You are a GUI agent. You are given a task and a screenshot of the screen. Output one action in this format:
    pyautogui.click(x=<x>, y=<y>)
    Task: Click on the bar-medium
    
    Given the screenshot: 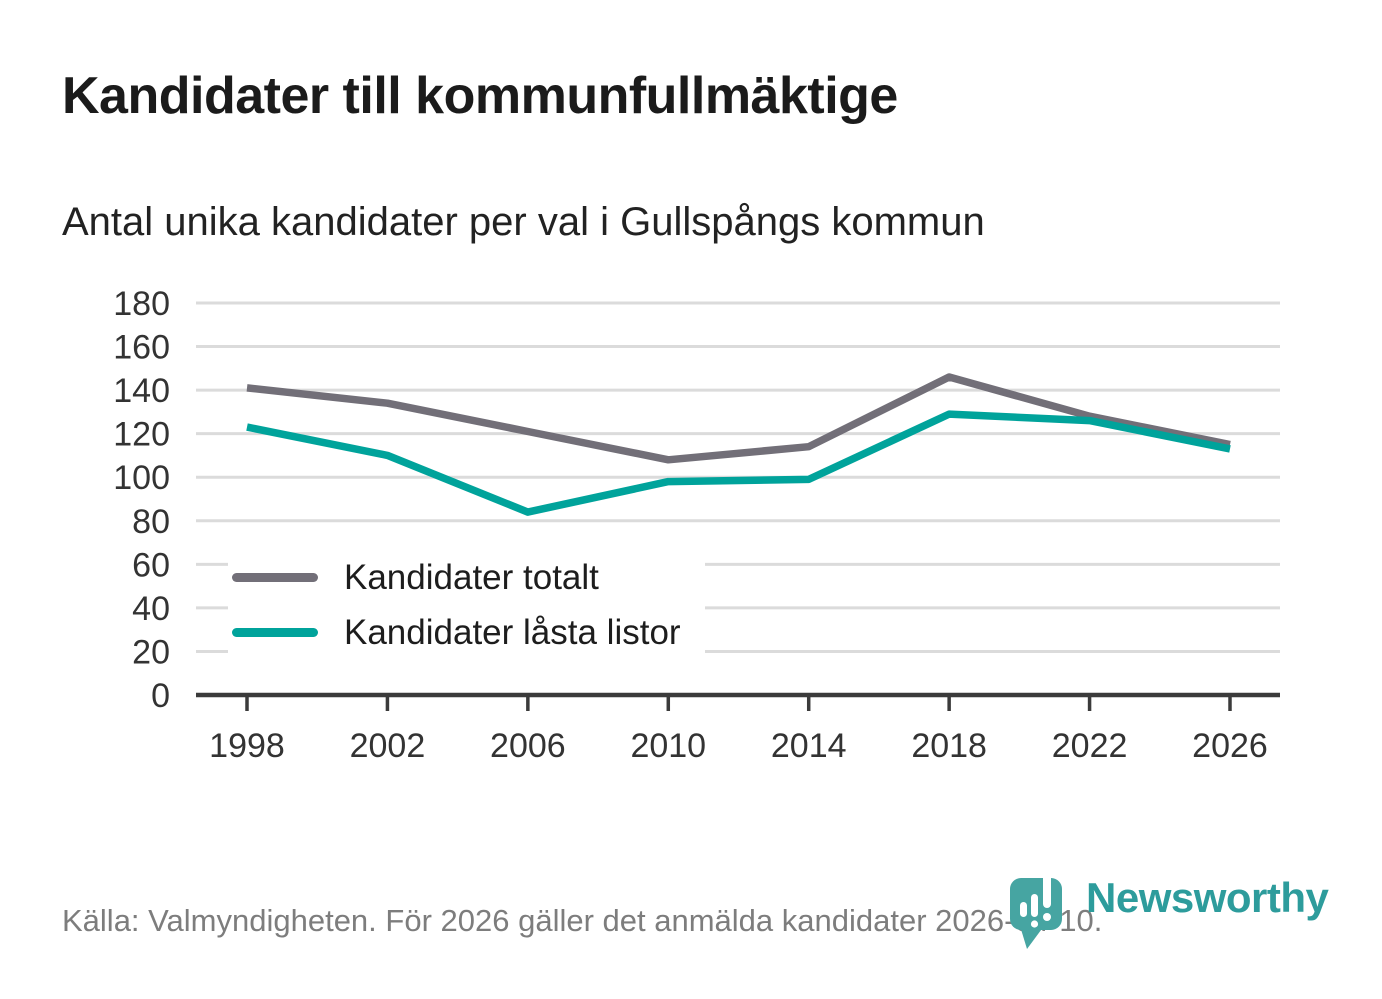 What is the action you would take?
    pyautogui.click(x=1034, y=905)
    